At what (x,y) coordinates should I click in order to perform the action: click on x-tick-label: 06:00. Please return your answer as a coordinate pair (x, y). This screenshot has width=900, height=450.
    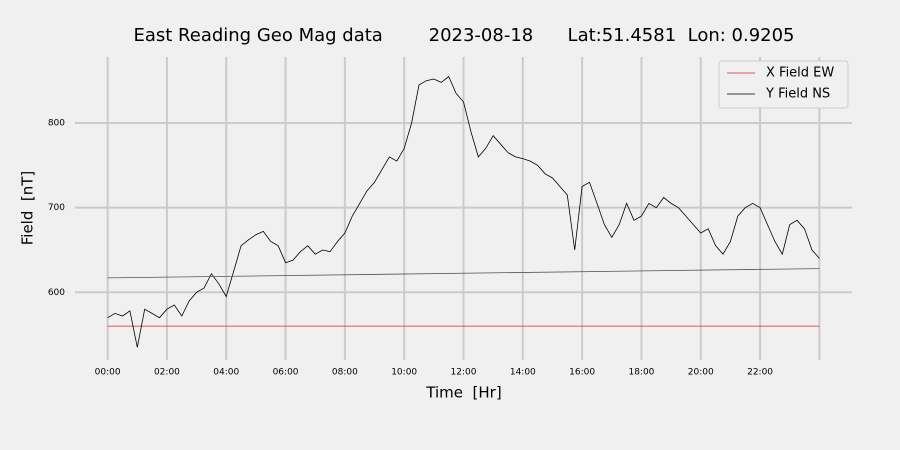
    Looking at the image, I should click on (286, 373).